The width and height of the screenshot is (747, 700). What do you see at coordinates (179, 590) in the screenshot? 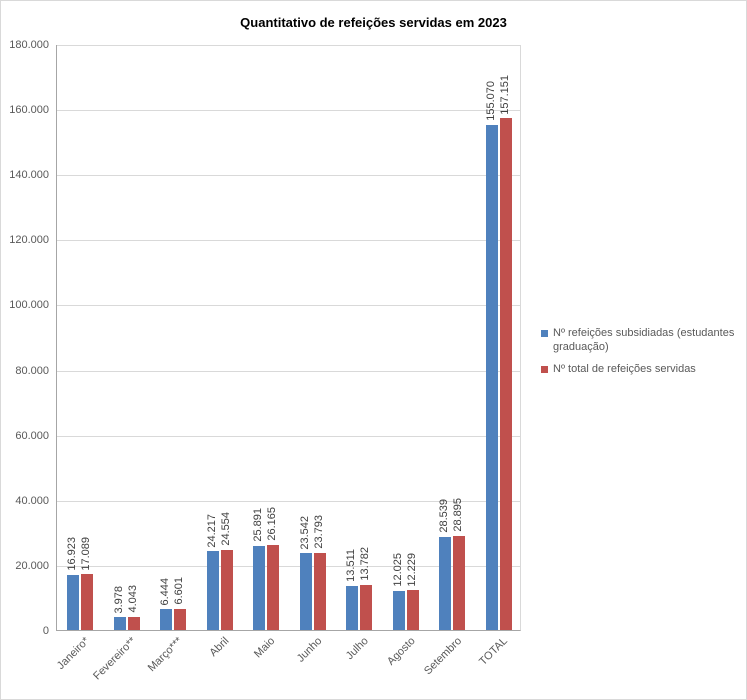
I see `bar-value-label: 6.601` at bounding box center [179, 590].